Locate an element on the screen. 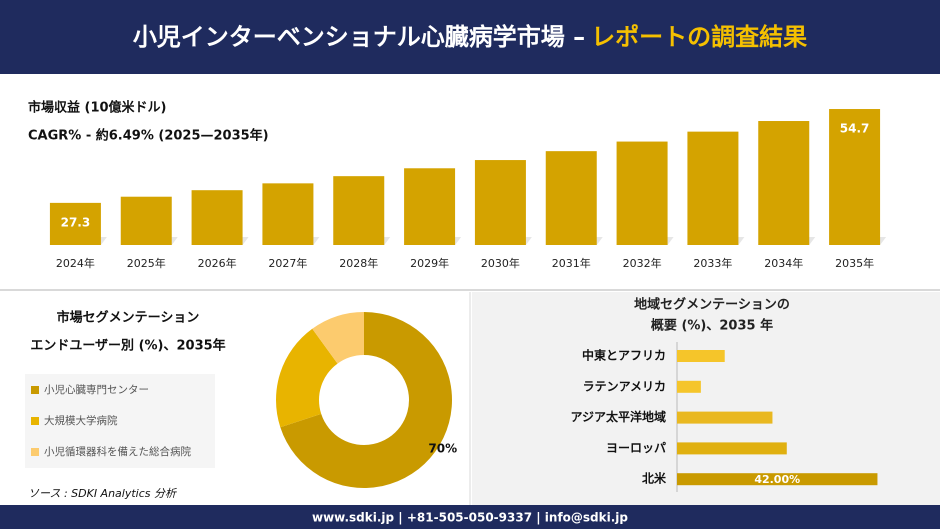 The width and height of the screenshot is (940, 529). x-tick-label: 2026年 is located at coordinates (217, 263).